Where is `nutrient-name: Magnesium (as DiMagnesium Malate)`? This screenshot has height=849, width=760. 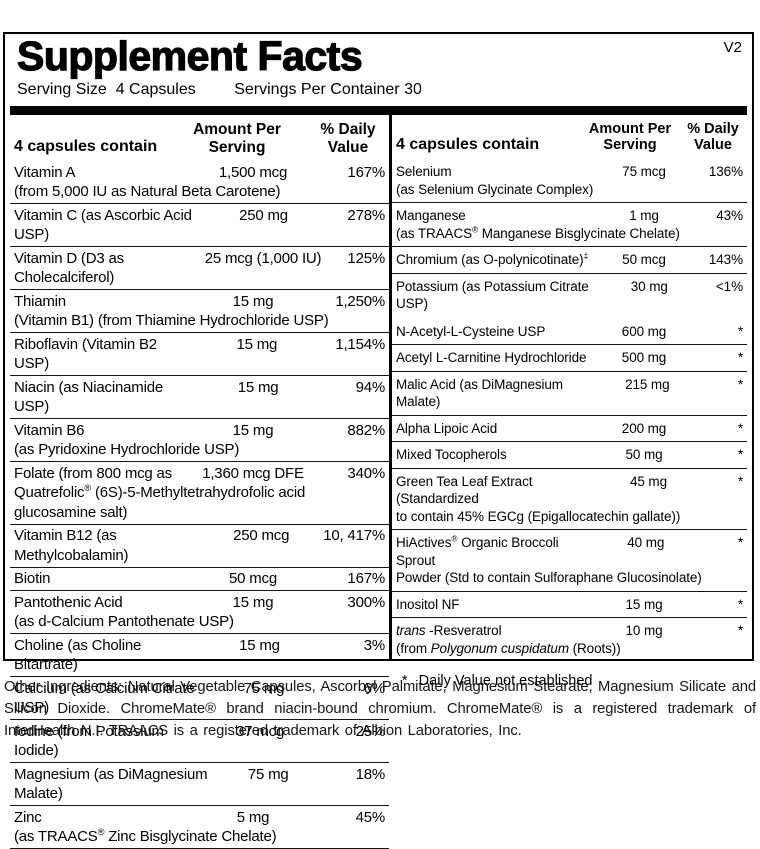 nutrient-name: Magnesium (as DiMagnesium Malate) is located at coordinates (111, 784).